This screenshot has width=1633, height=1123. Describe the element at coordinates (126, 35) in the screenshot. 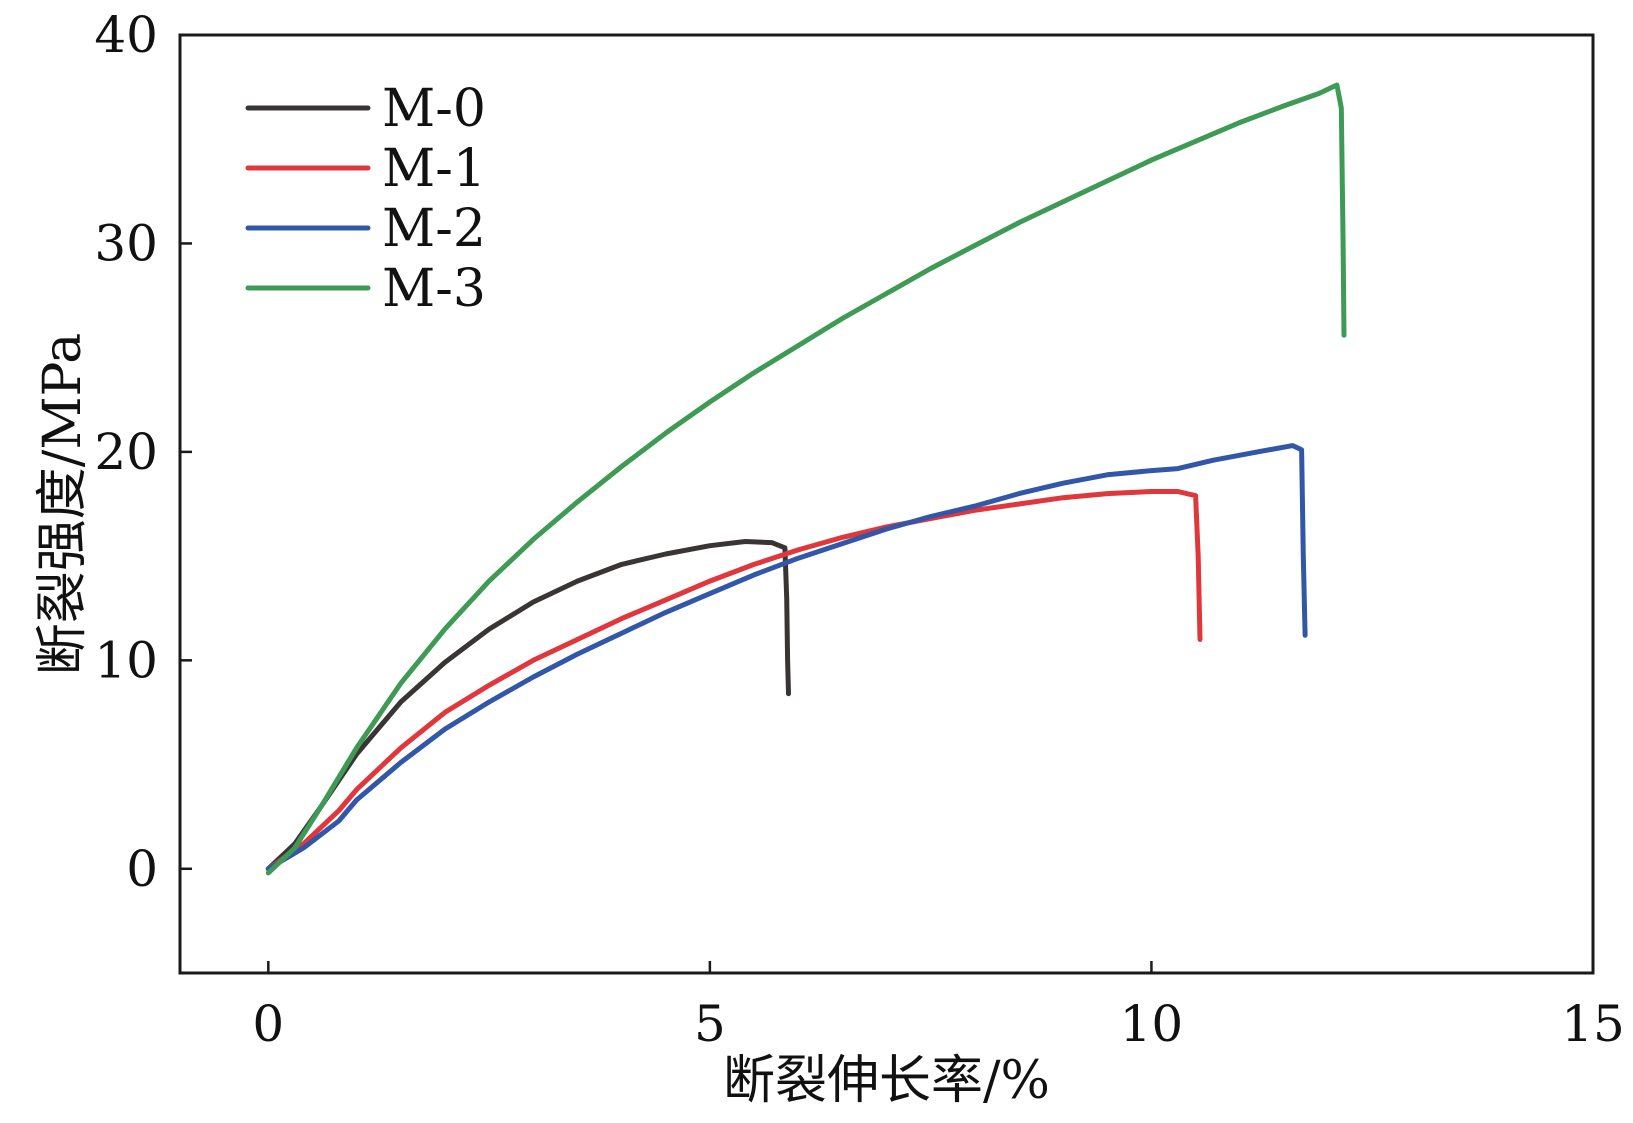

I see `y-tick-label-4: 40` at that location.